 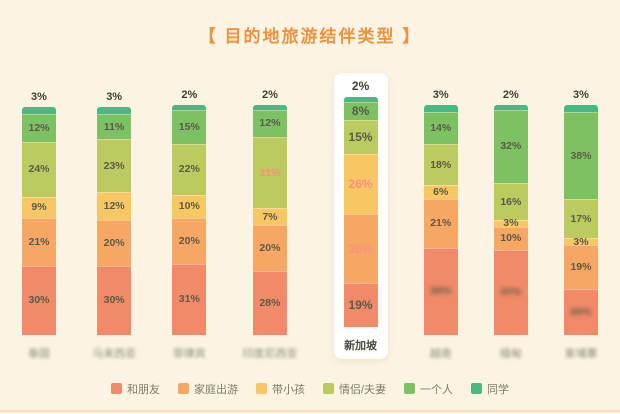 I want to click on bar-segment: 28%, so click(x=269, y=302).